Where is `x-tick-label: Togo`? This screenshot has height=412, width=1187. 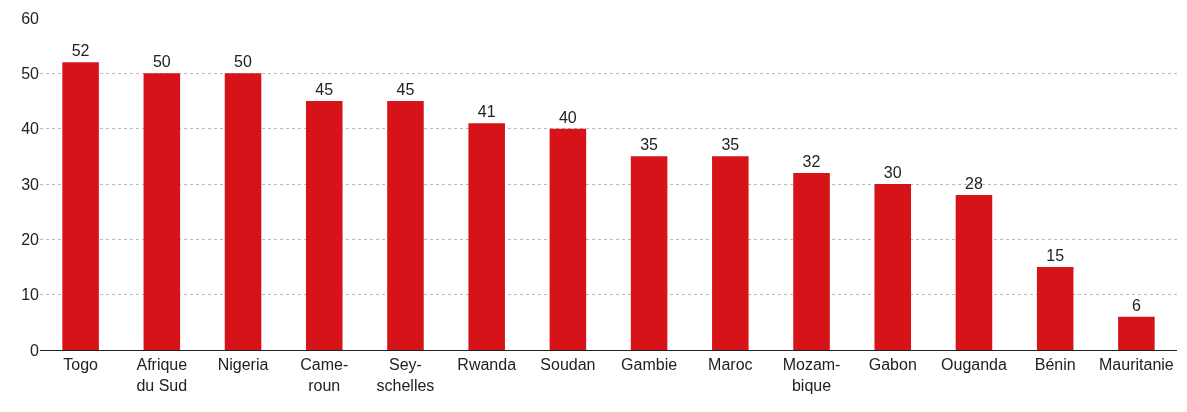
x-tick-label: Togo is located at coordinates (81, 365).